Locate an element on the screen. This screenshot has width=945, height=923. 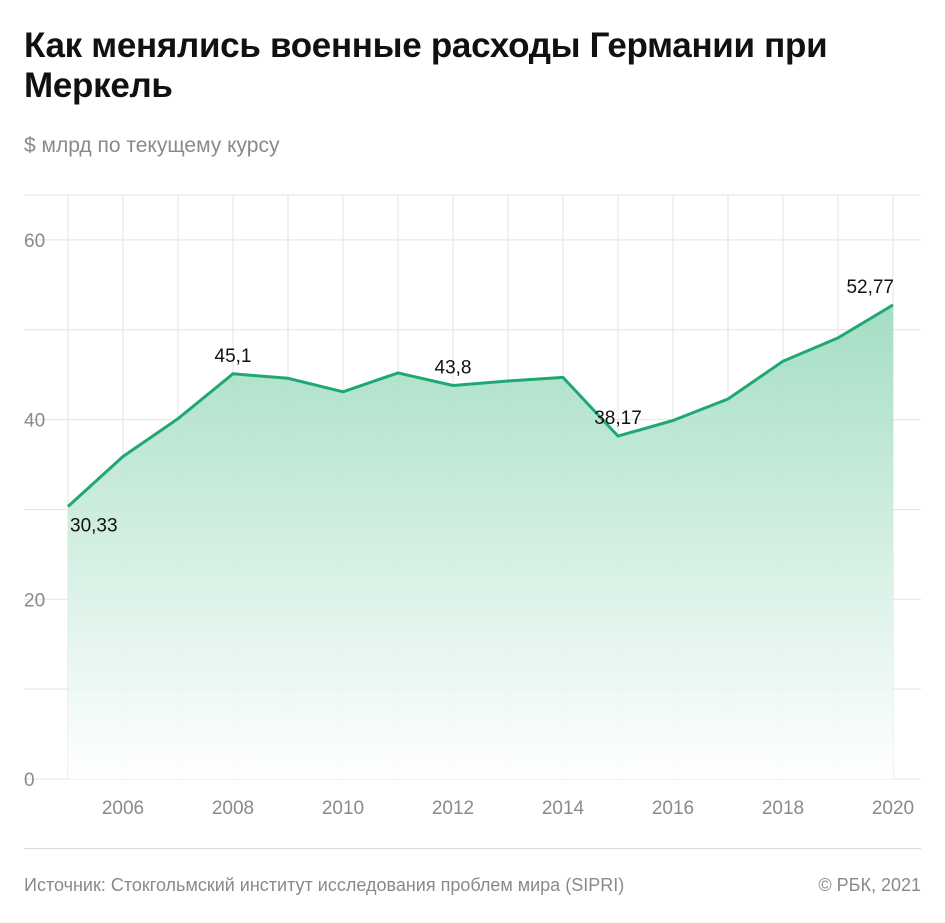
x-tick-label: 2012 is located at coordinates (453, 808).